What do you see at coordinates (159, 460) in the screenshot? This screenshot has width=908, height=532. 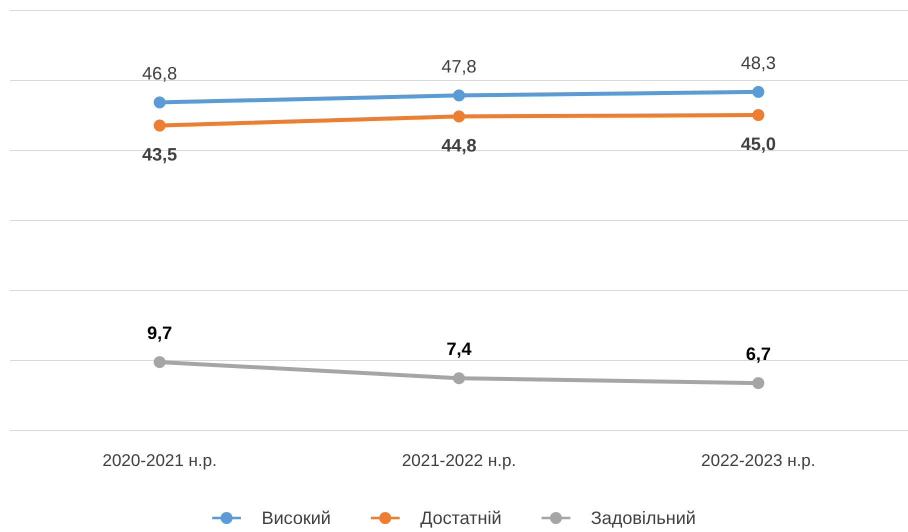 I see `x-tick-label: 2020-2021 н.р.` at bounding box center [159, 460].